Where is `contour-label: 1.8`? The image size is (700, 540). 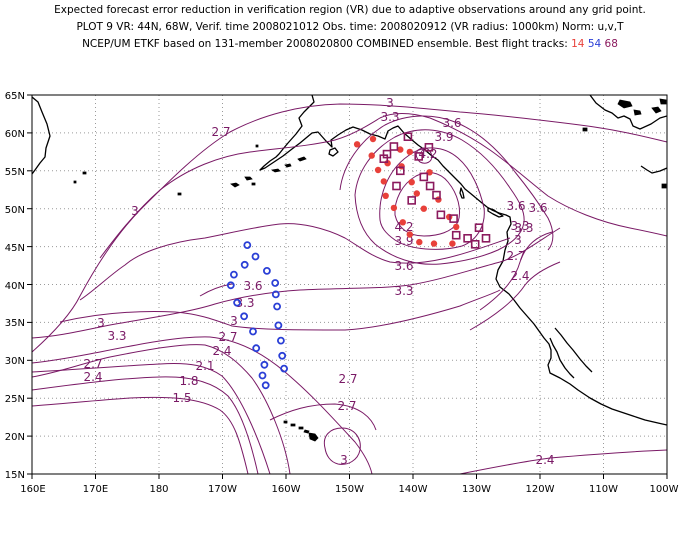
contour-label: 1.8 is located at coordinates (188, 381).